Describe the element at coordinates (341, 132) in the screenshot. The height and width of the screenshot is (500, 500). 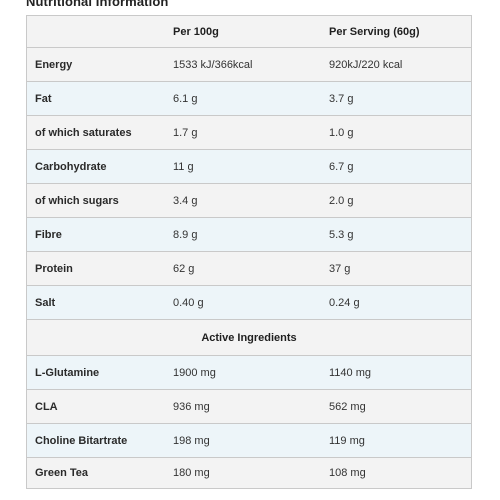
I see `per-serving-value: 1.0 g` at that location.